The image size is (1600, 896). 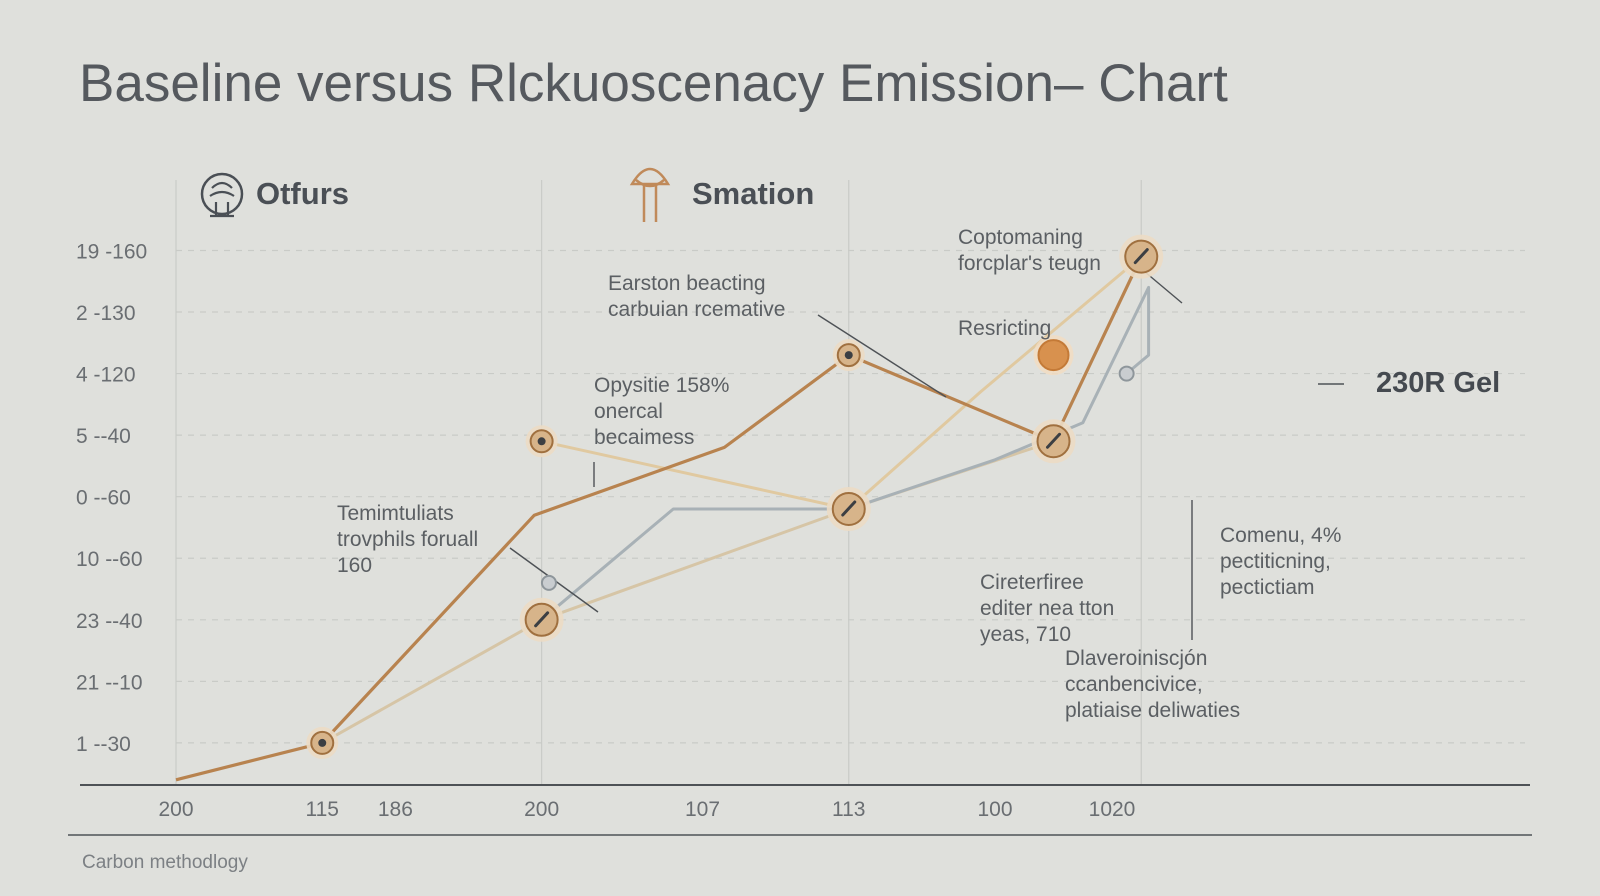 What do you see at coordinates (696, 309) in the screenshot?
I see `annotation-text: carbuian rcemative` at bounding box center [696, 309].